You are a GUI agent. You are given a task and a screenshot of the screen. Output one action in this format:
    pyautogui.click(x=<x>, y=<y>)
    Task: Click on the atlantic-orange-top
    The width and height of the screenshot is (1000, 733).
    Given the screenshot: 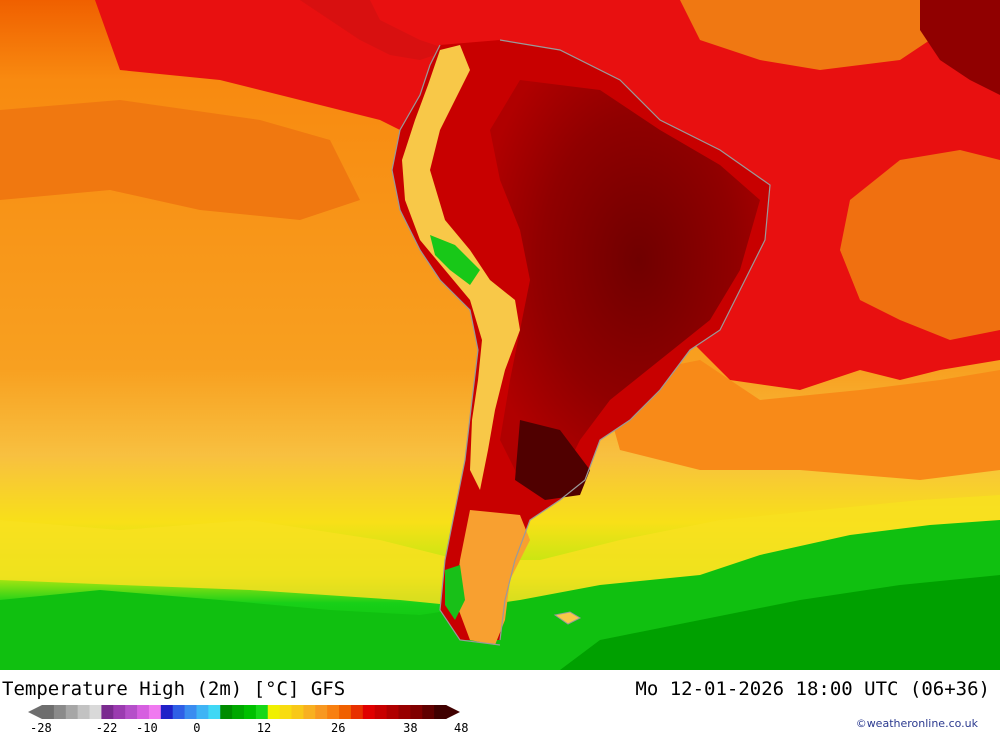 What is the action you would take?
    pyautogui.click(x=805, y=35)
    